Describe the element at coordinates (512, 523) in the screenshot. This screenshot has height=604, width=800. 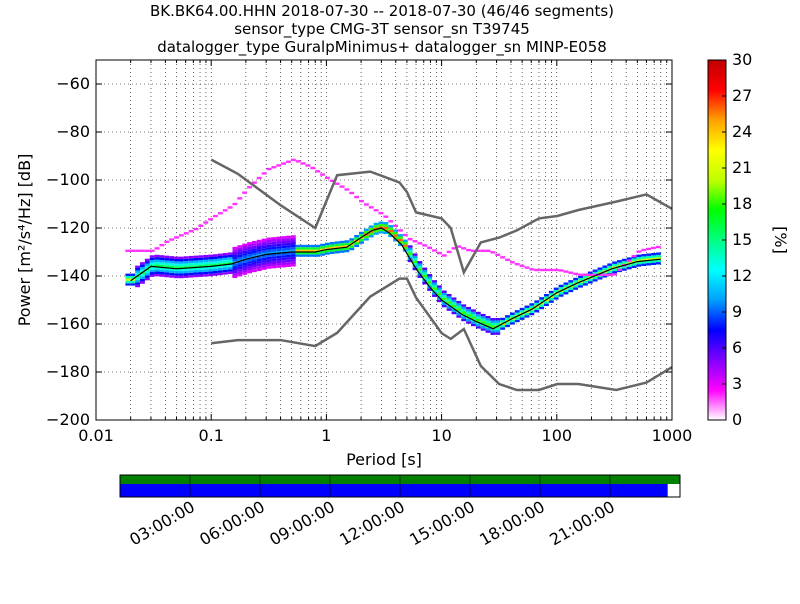
I see `time-tick-label: 18:00:00` at that location.